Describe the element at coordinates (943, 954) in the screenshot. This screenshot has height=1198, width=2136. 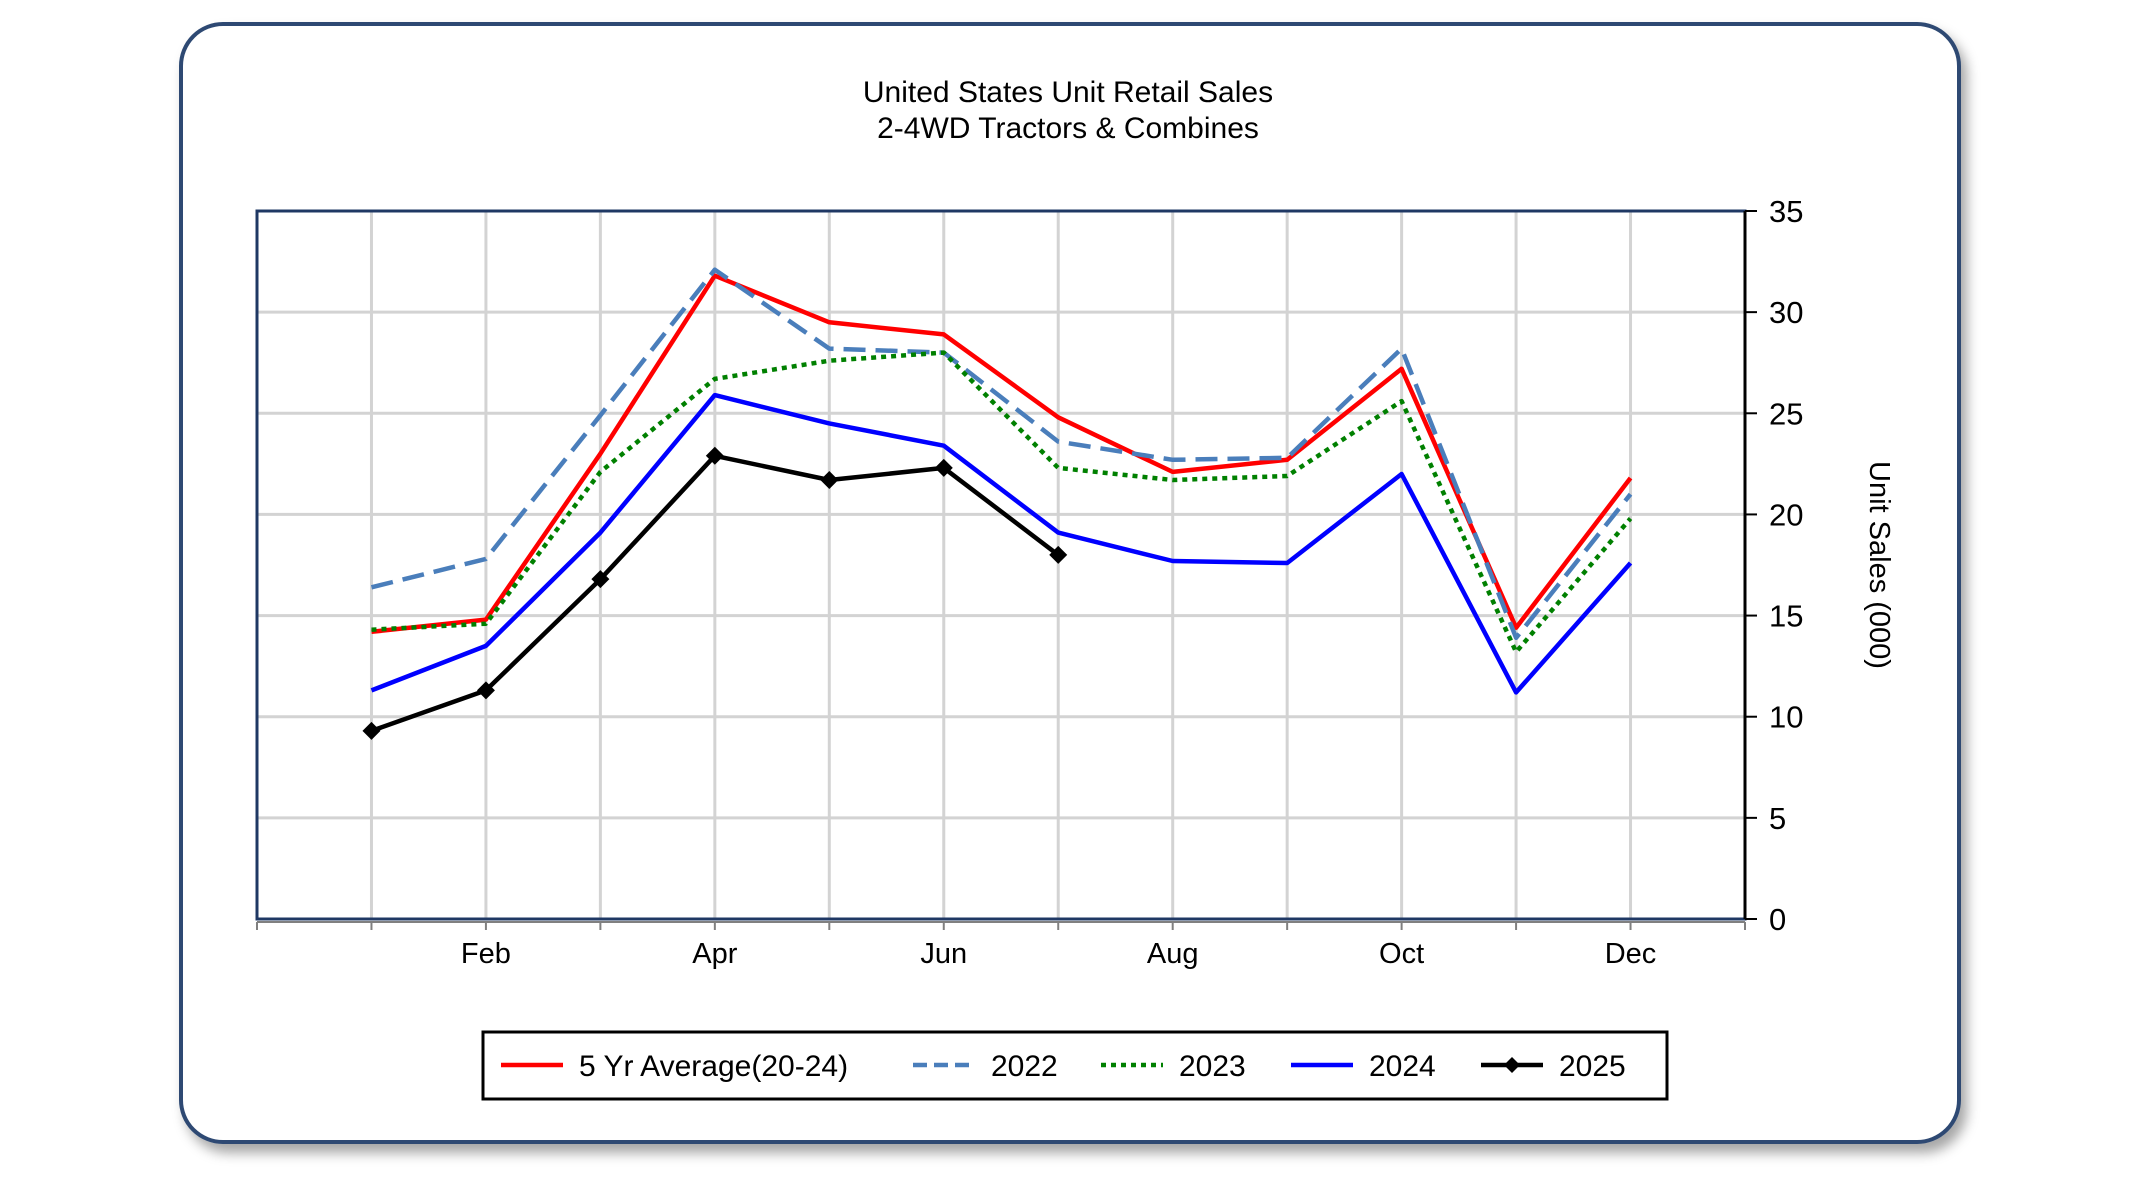
I see `x-tick-label: Jun` at that location.